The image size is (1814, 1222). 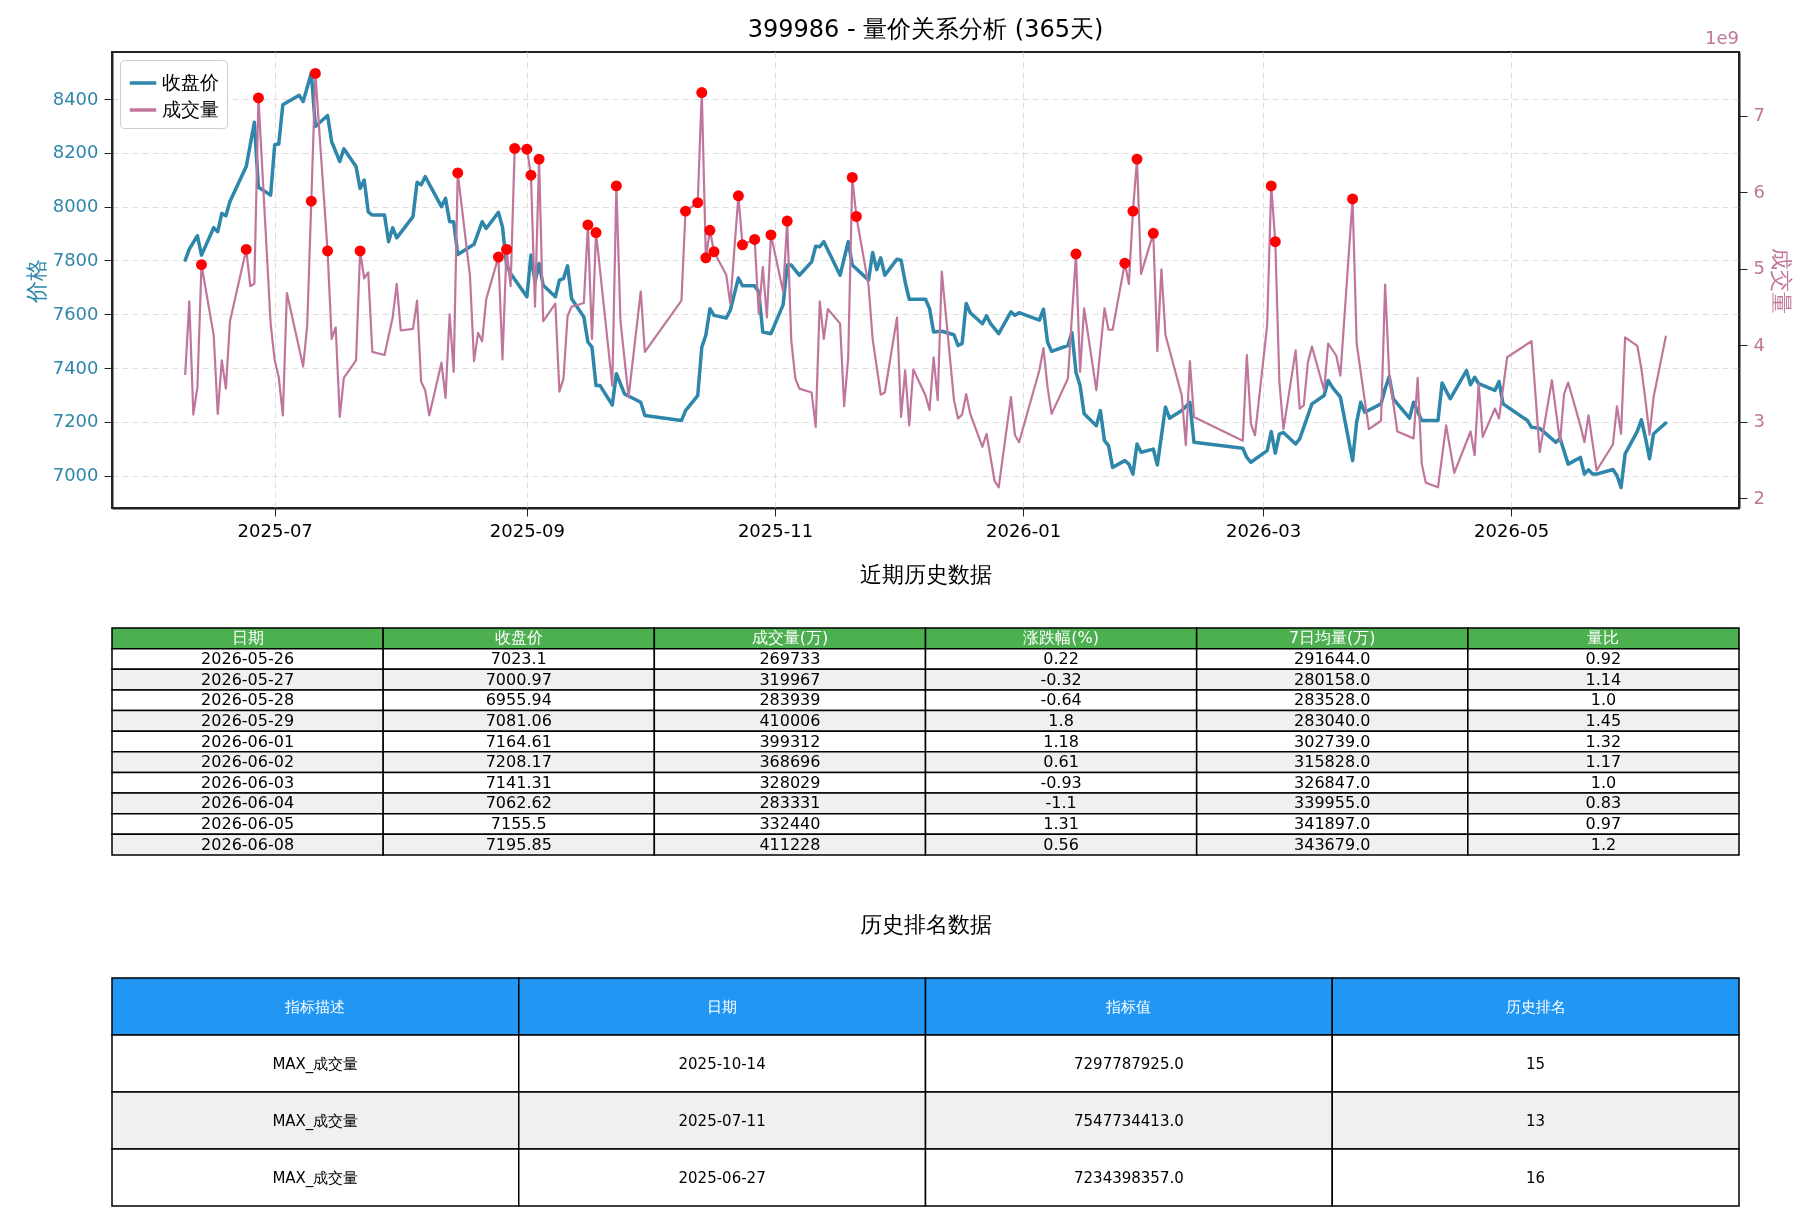 What do you see at coordinates (75, 259) in the screenshot?
I see `y-tick-label: 7800` at bounding box center [75, 259].